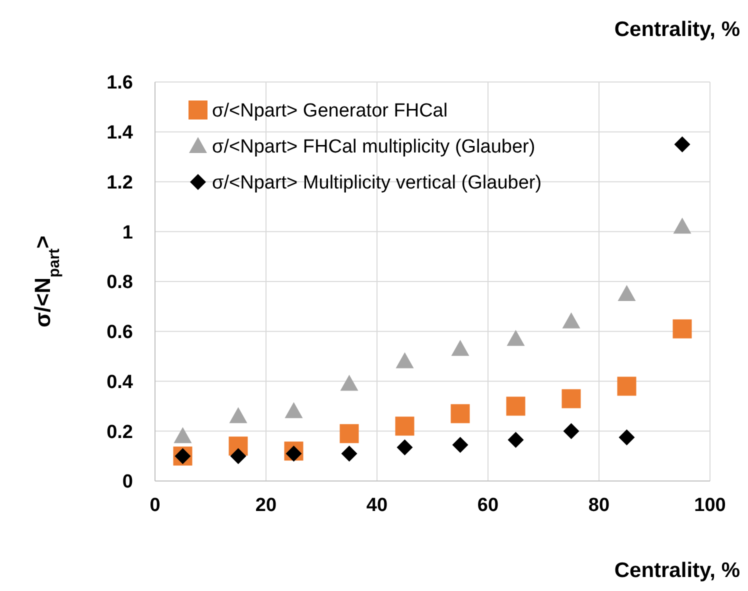 This screenshot has width=748, height=591. Describe the element at coordinates (677, 29) in the screenshot. I see `text: Centrality, %` at that location.